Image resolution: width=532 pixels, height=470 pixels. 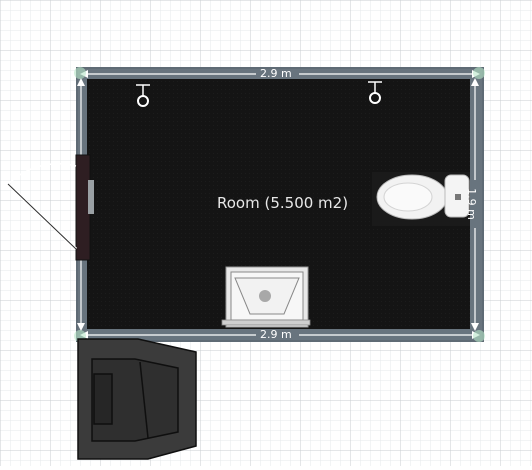 I want to click on dimension-label-top: 2.9 m, so click(x=276, y=73).